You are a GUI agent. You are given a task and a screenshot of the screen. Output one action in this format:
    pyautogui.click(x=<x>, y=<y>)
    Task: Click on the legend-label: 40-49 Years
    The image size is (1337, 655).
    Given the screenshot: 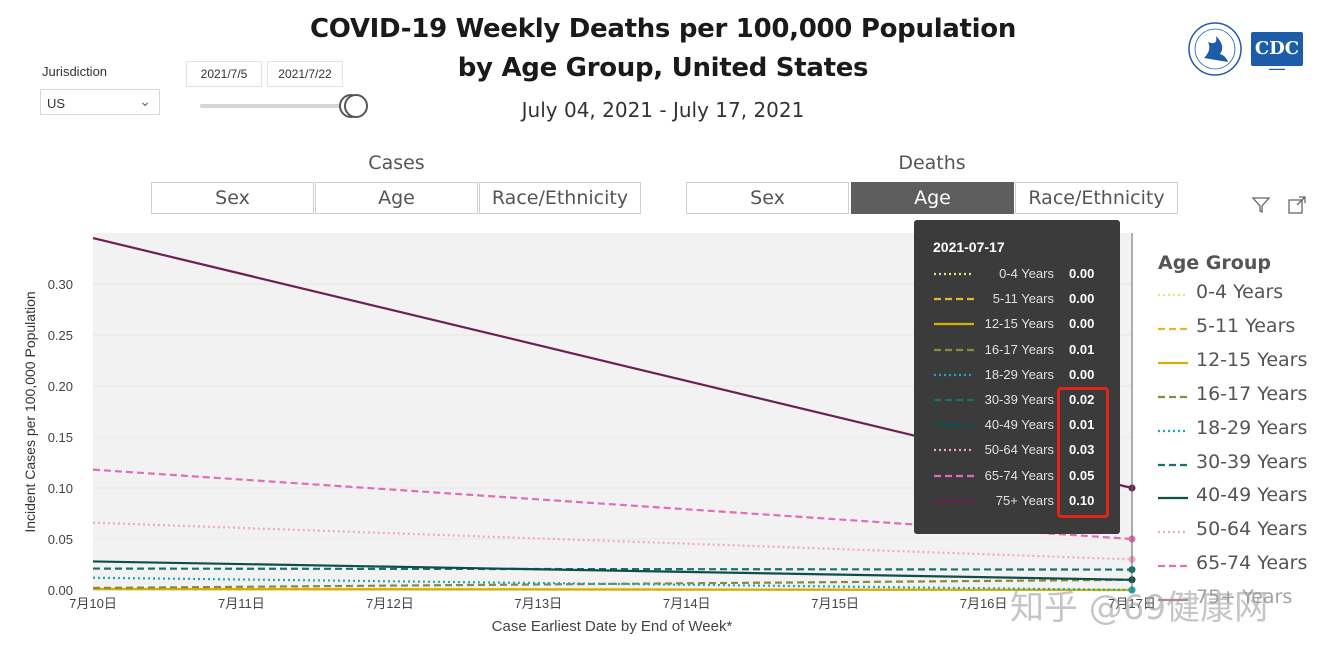 What is the action you would take?
    pyautogui.click(x=1252, y=495)
    